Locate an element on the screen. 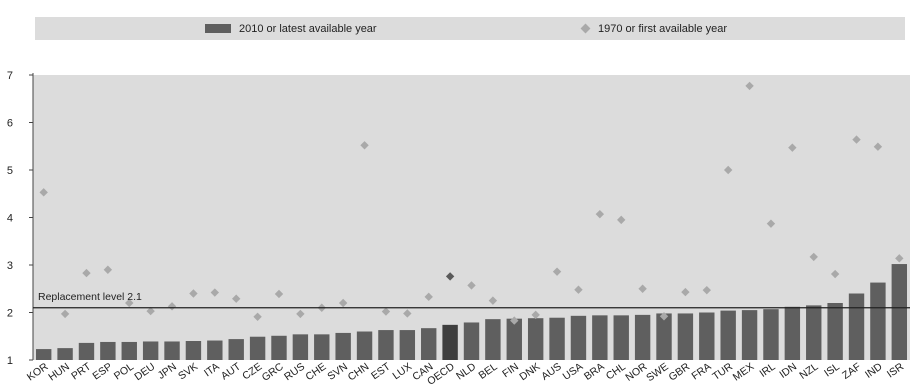 The height and width of the screenshot is (390, 910). diamond-svn is located at coordinates (343, 303).